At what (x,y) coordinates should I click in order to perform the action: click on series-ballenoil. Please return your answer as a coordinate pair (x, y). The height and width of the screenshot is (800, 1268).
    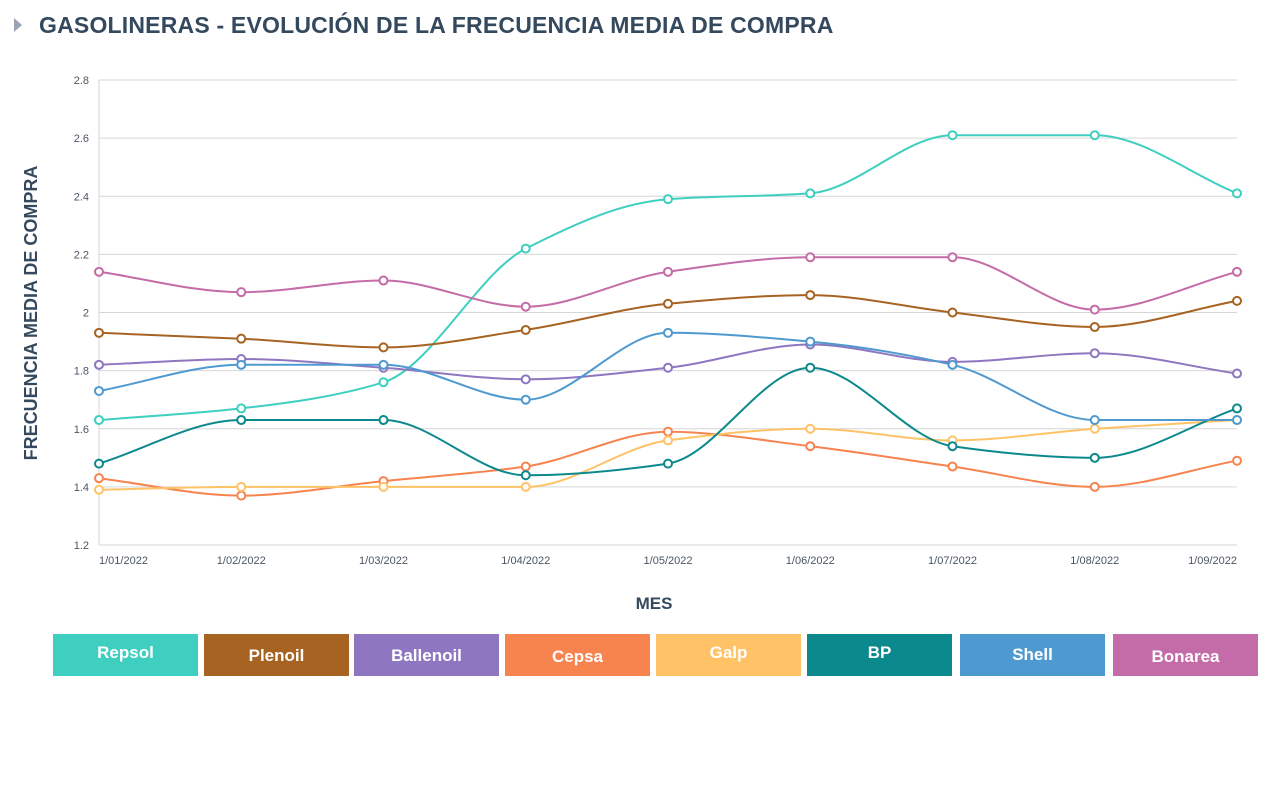
    Looking at the image, I should click on (668, 362).